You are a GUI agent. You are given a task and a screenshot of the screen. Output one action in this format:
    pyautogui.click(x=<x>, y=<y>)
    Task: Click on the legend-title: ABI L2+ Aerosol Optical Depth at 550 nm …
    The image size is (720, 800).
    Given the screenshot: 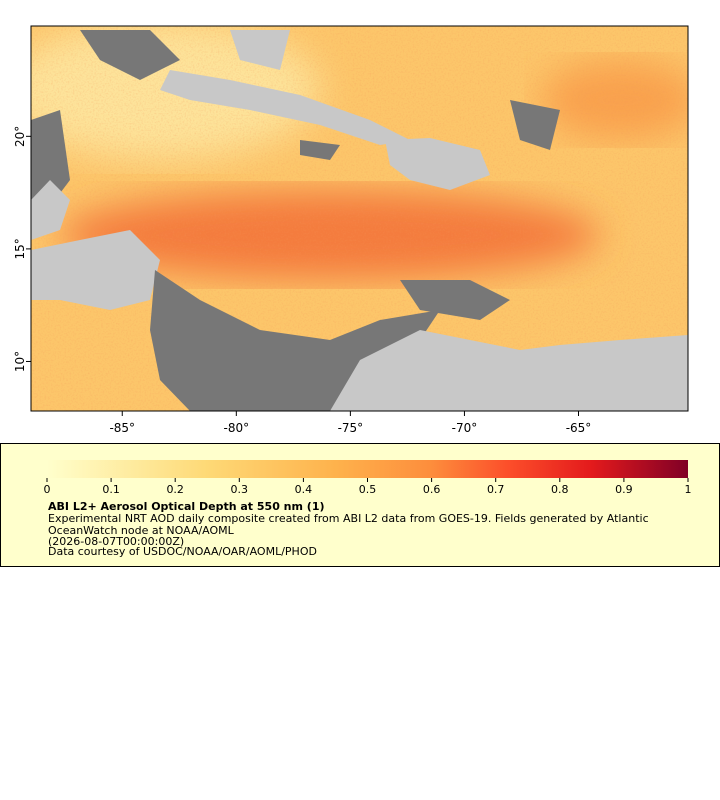 What is the action you would take?
    pyautogui.click(x=186, y=506)
    